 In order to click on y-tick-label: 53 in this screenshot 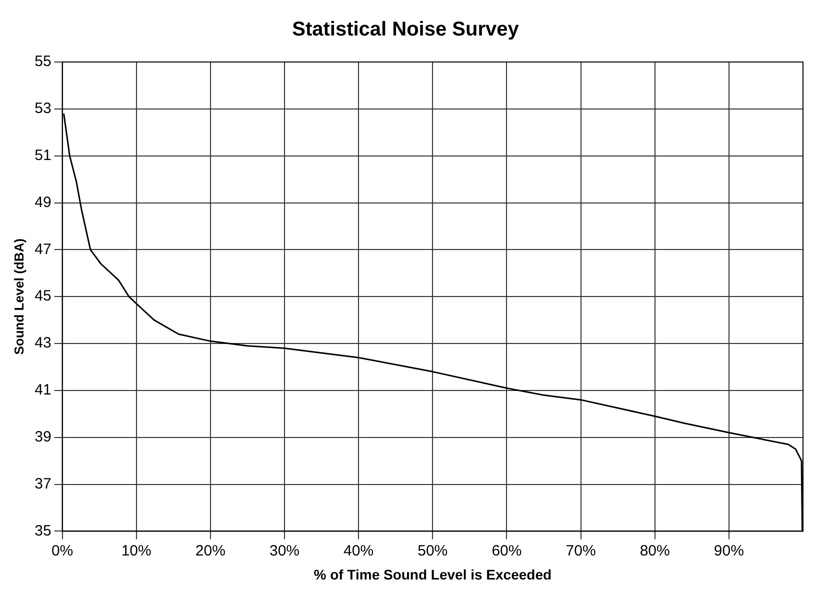, I will do `click(43, 109)`.